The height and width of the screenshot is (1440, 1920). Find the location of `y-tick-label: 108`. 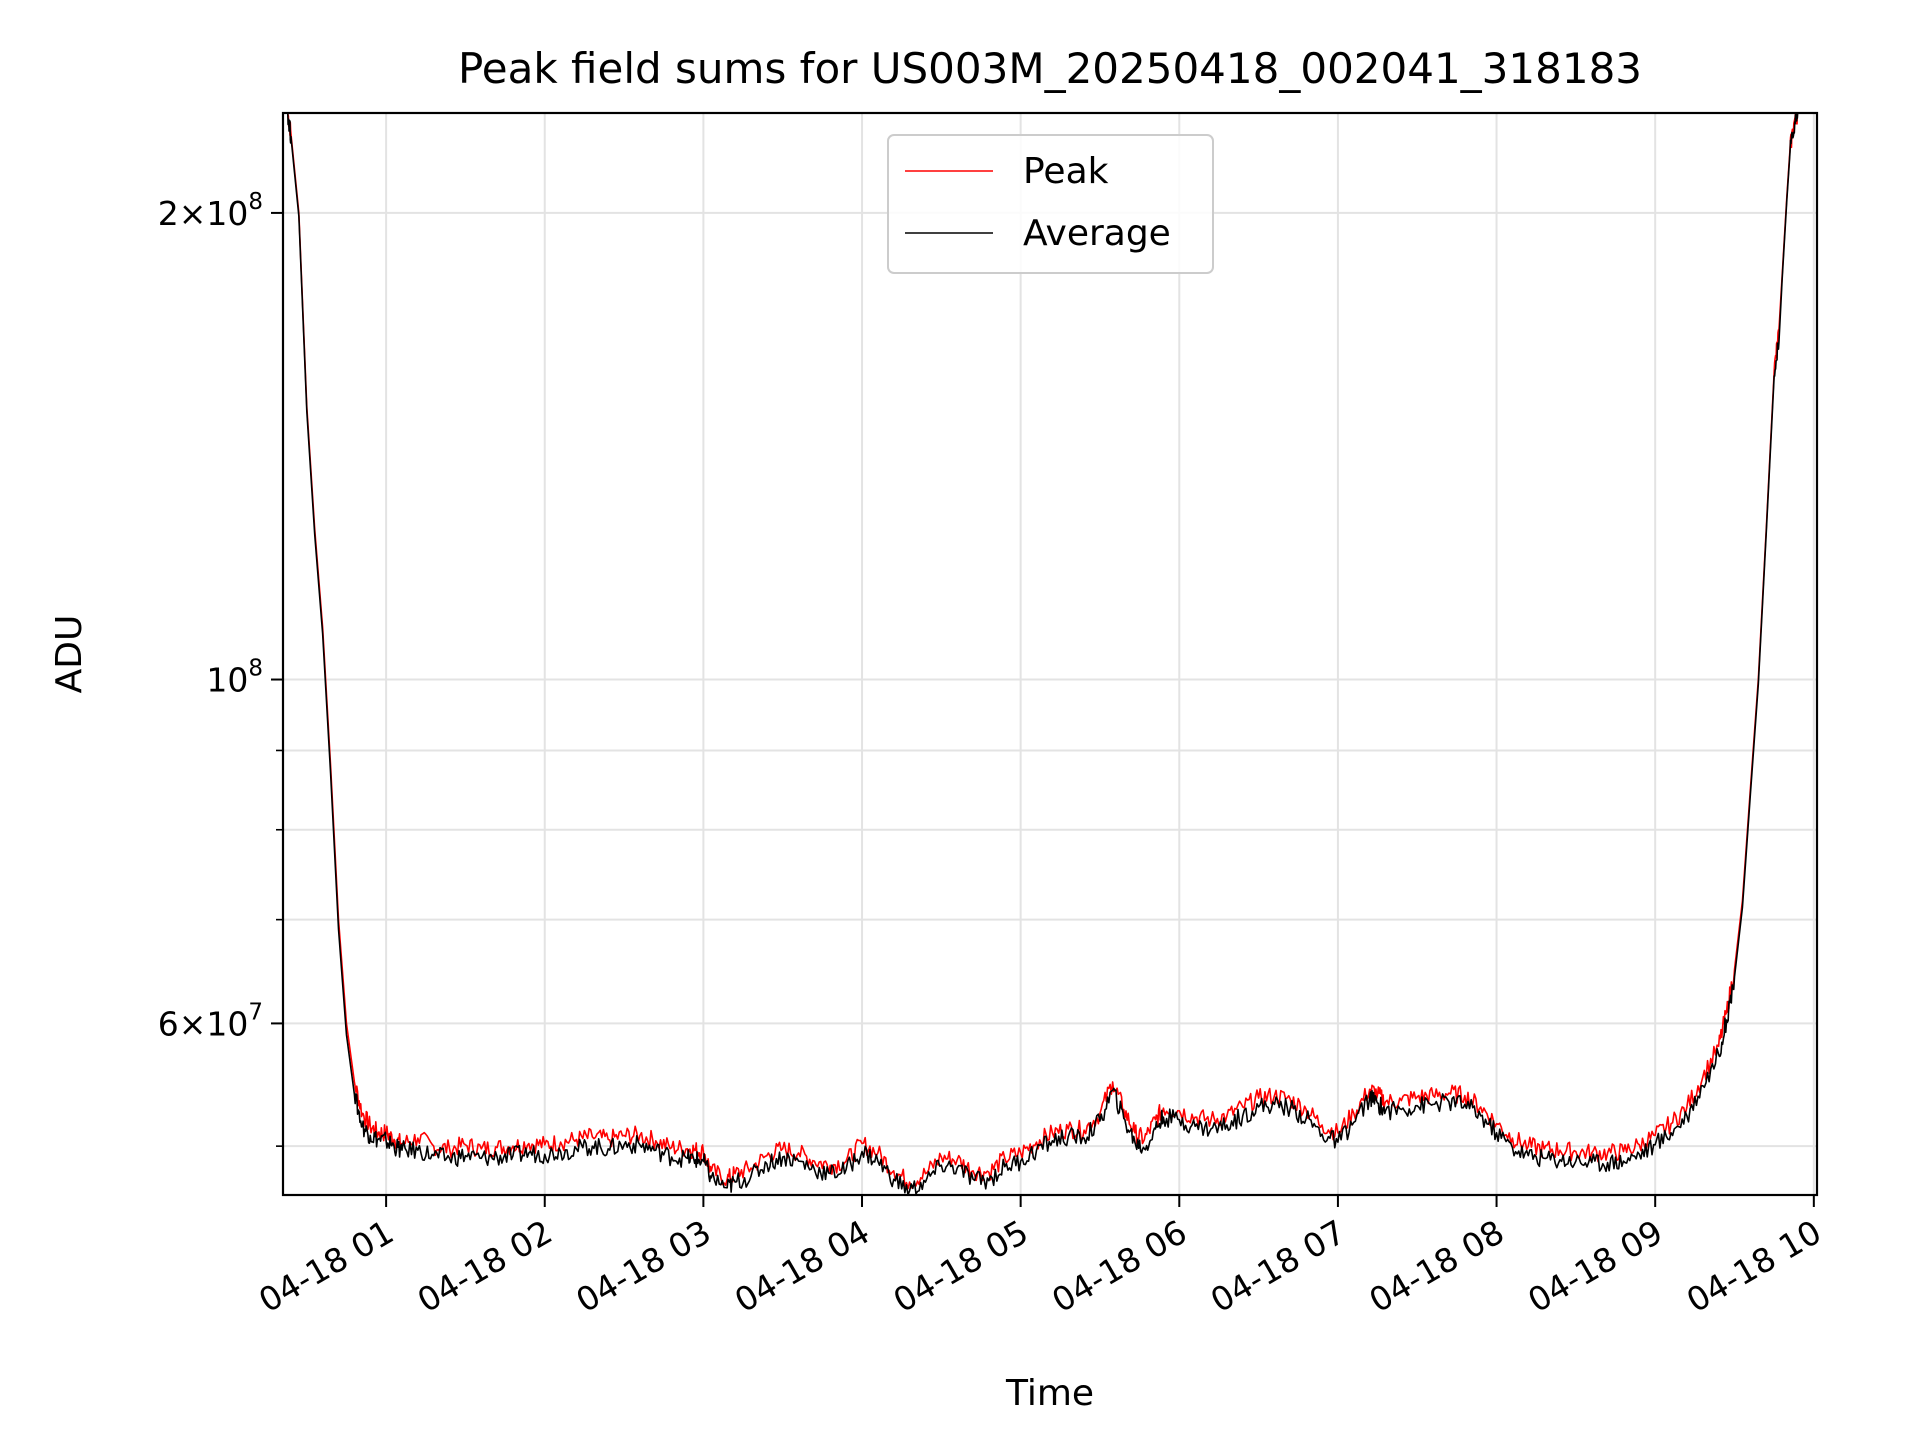

y-tick-label: 108 is located at coordinates (234, 678).